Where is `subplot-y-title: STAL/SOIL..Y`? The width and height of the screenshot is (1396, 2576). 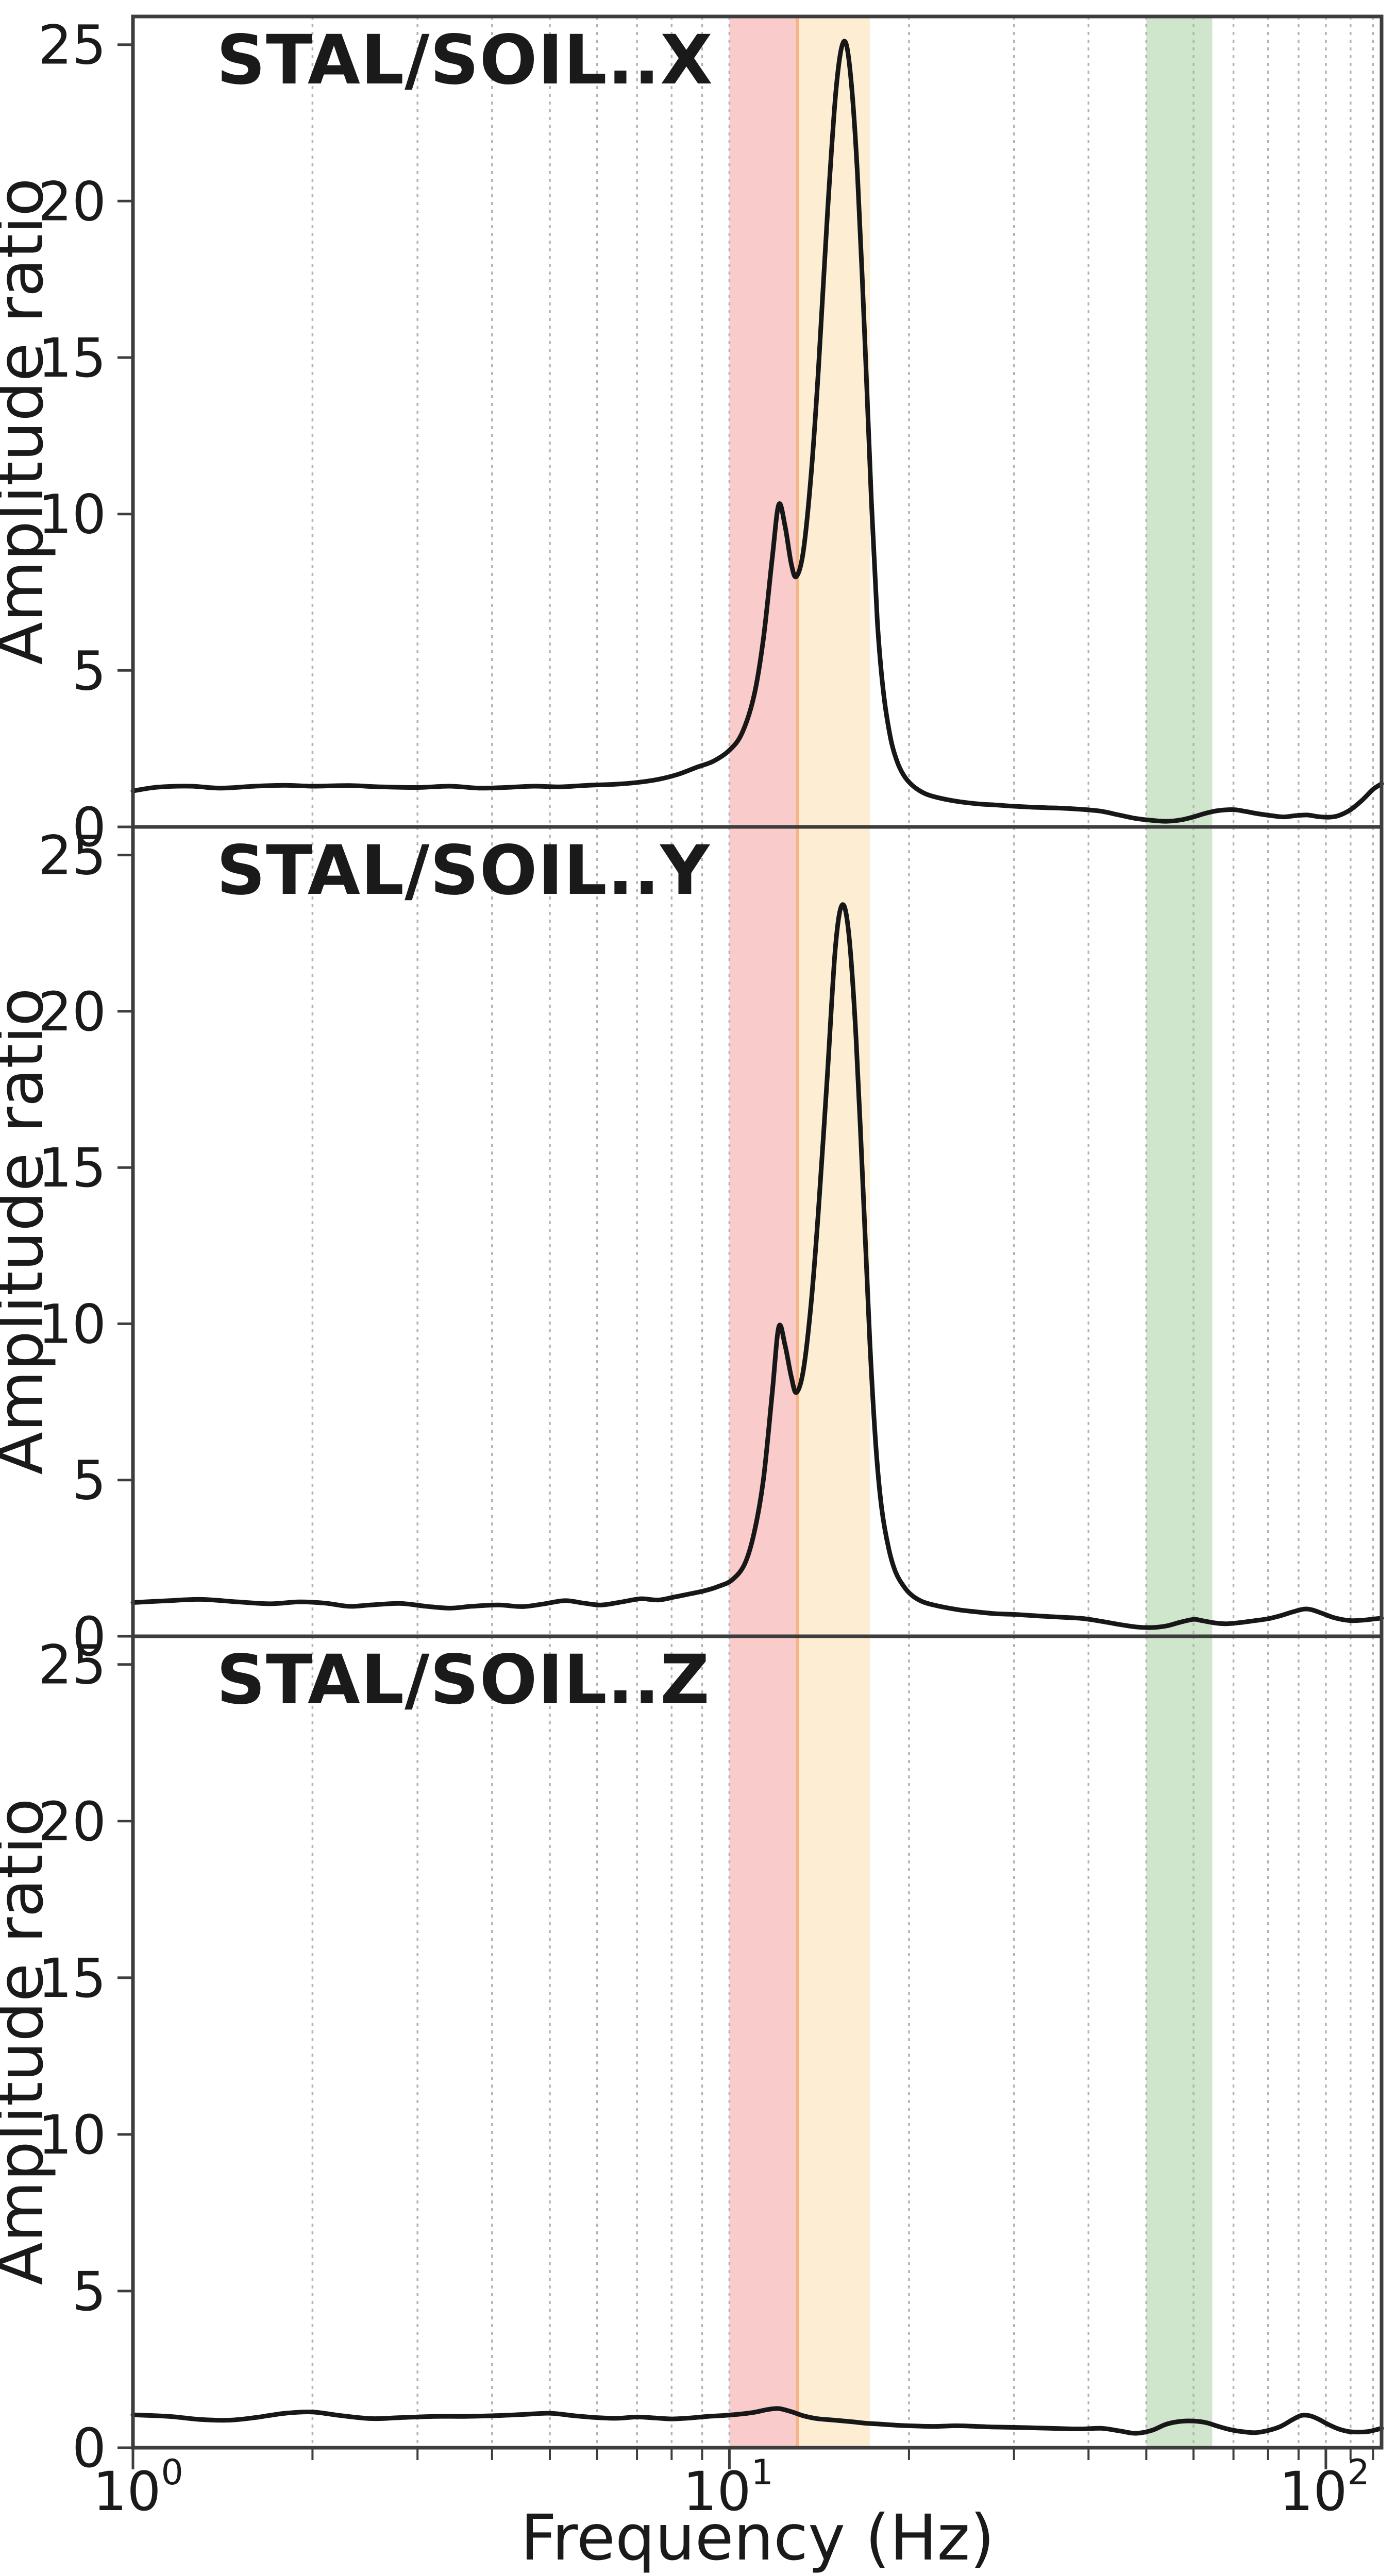
subplot-y-title: STAL/SOIL..Y is located at coordinates (463, 870).